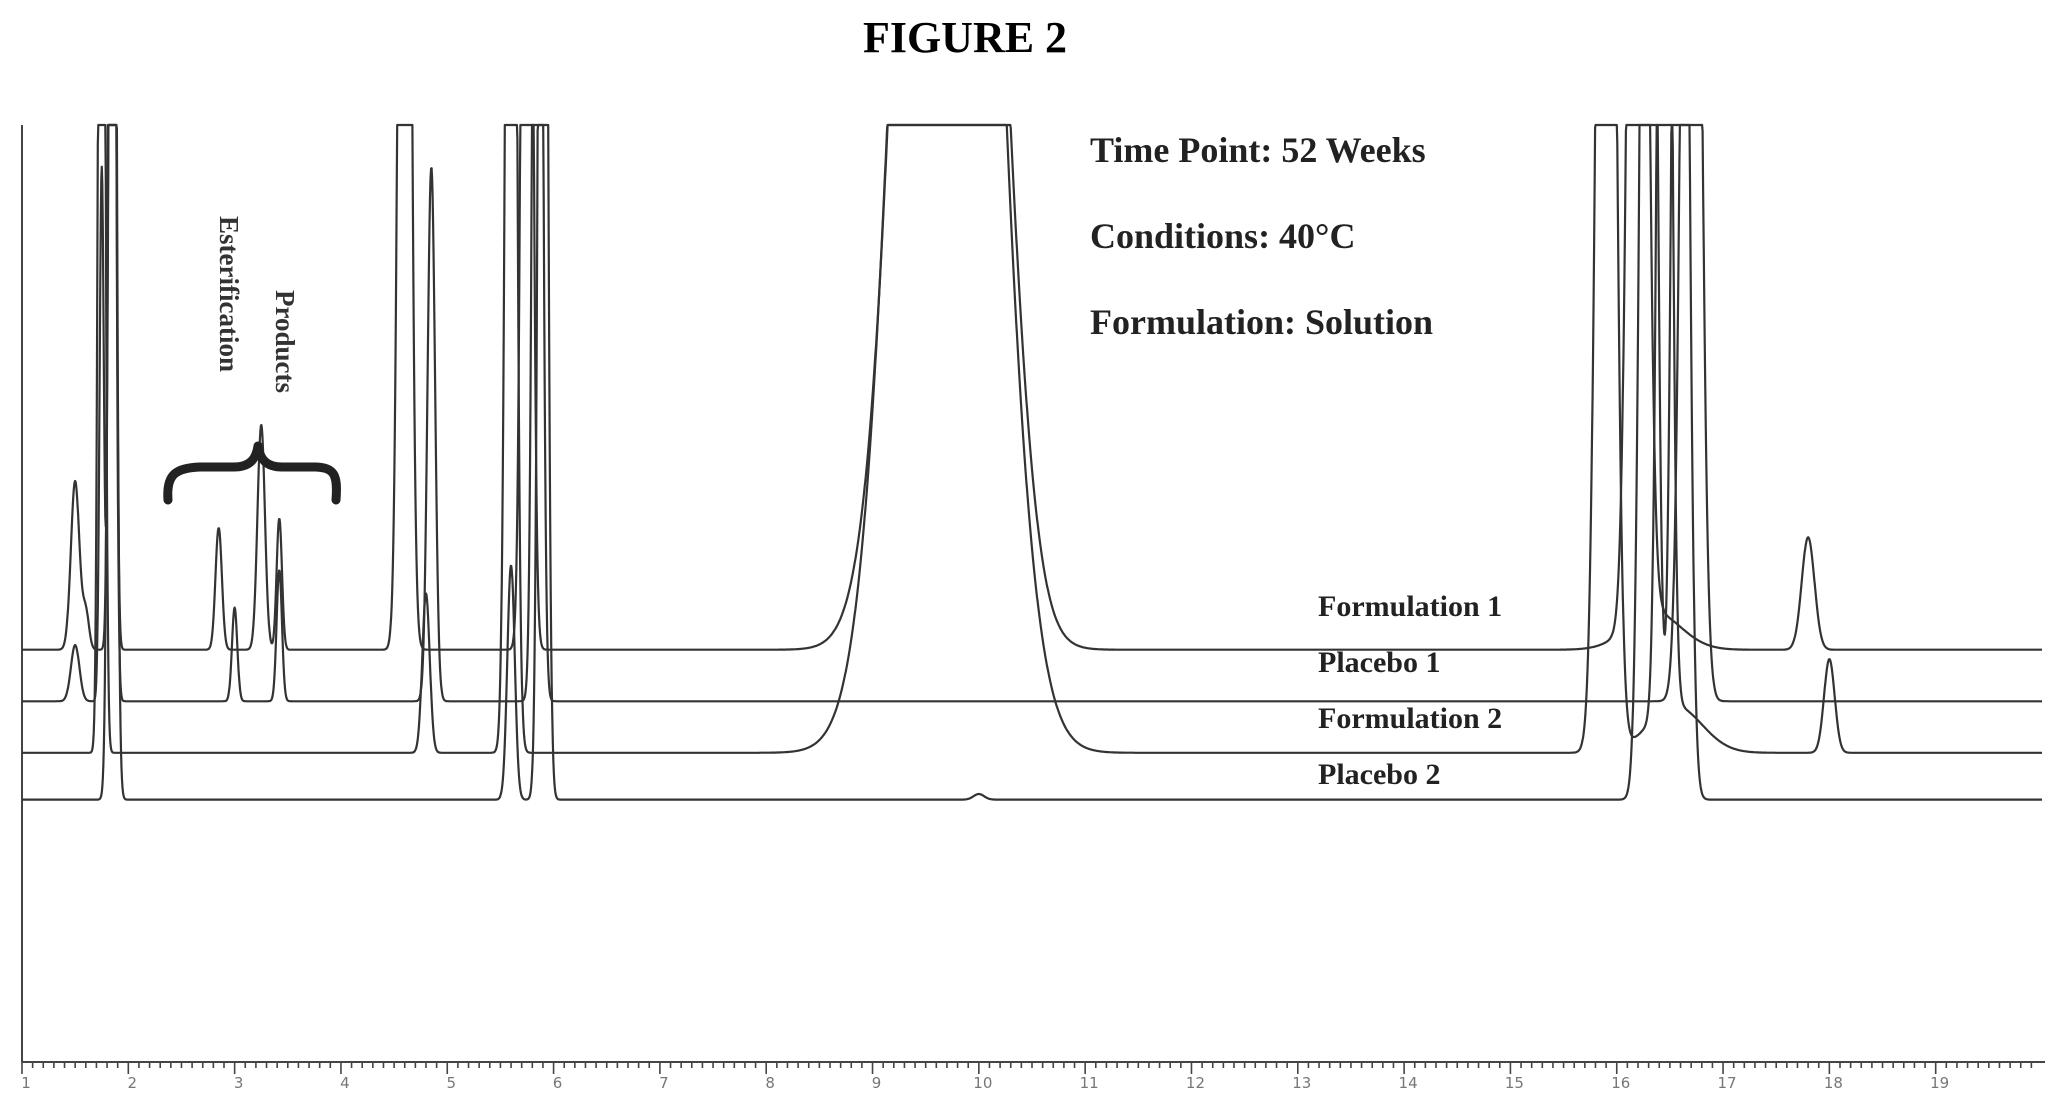  What do you see at coordinates (252, 473) in the screenshot?
I see `esterification-brace` at bounding box center [252, 473].